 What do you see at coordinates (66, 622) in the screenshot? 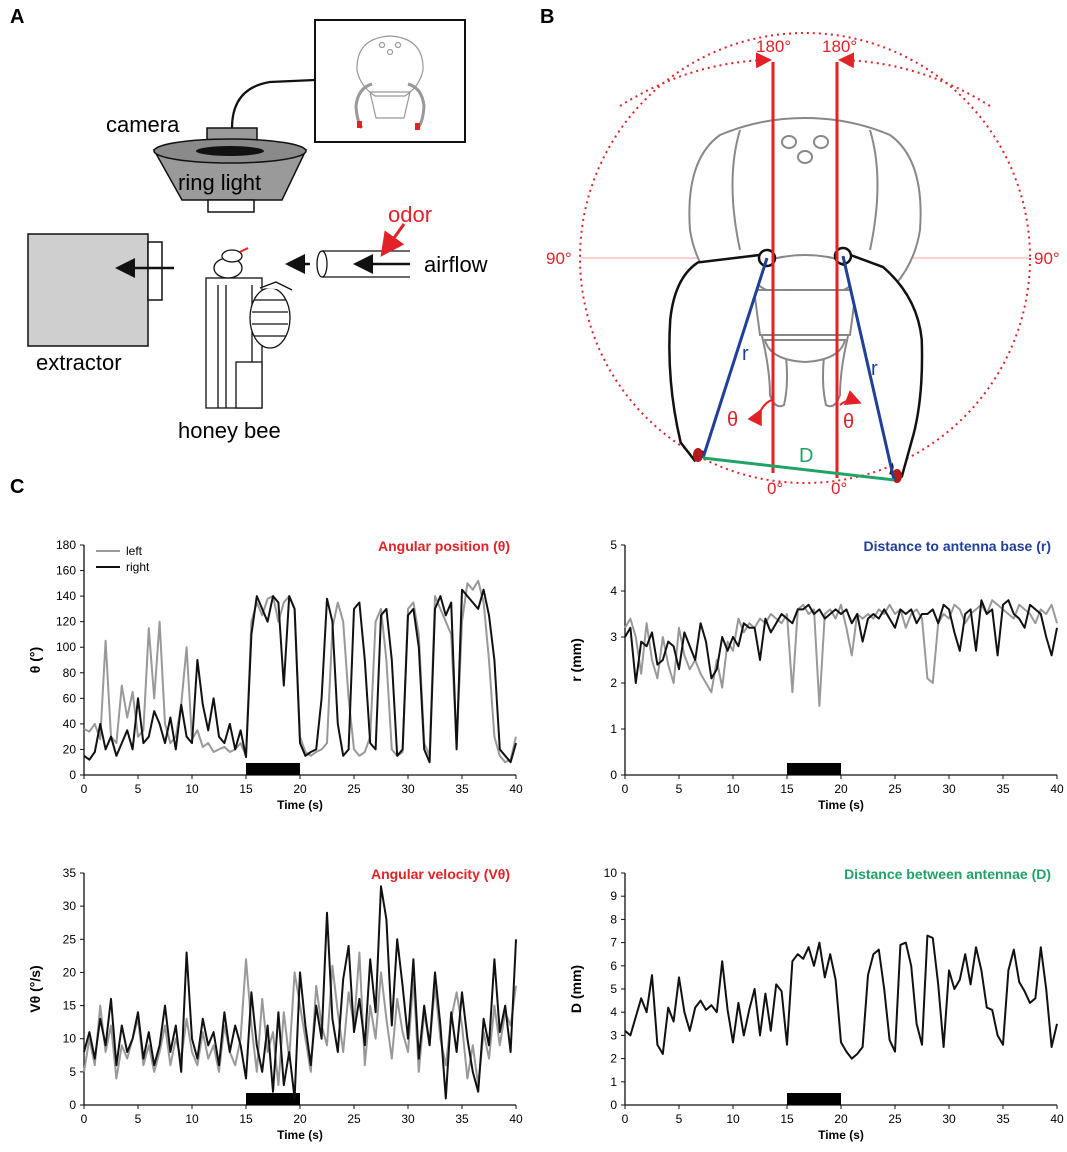
I see `y-tick-label: 120` at bounding box center [66, 622].